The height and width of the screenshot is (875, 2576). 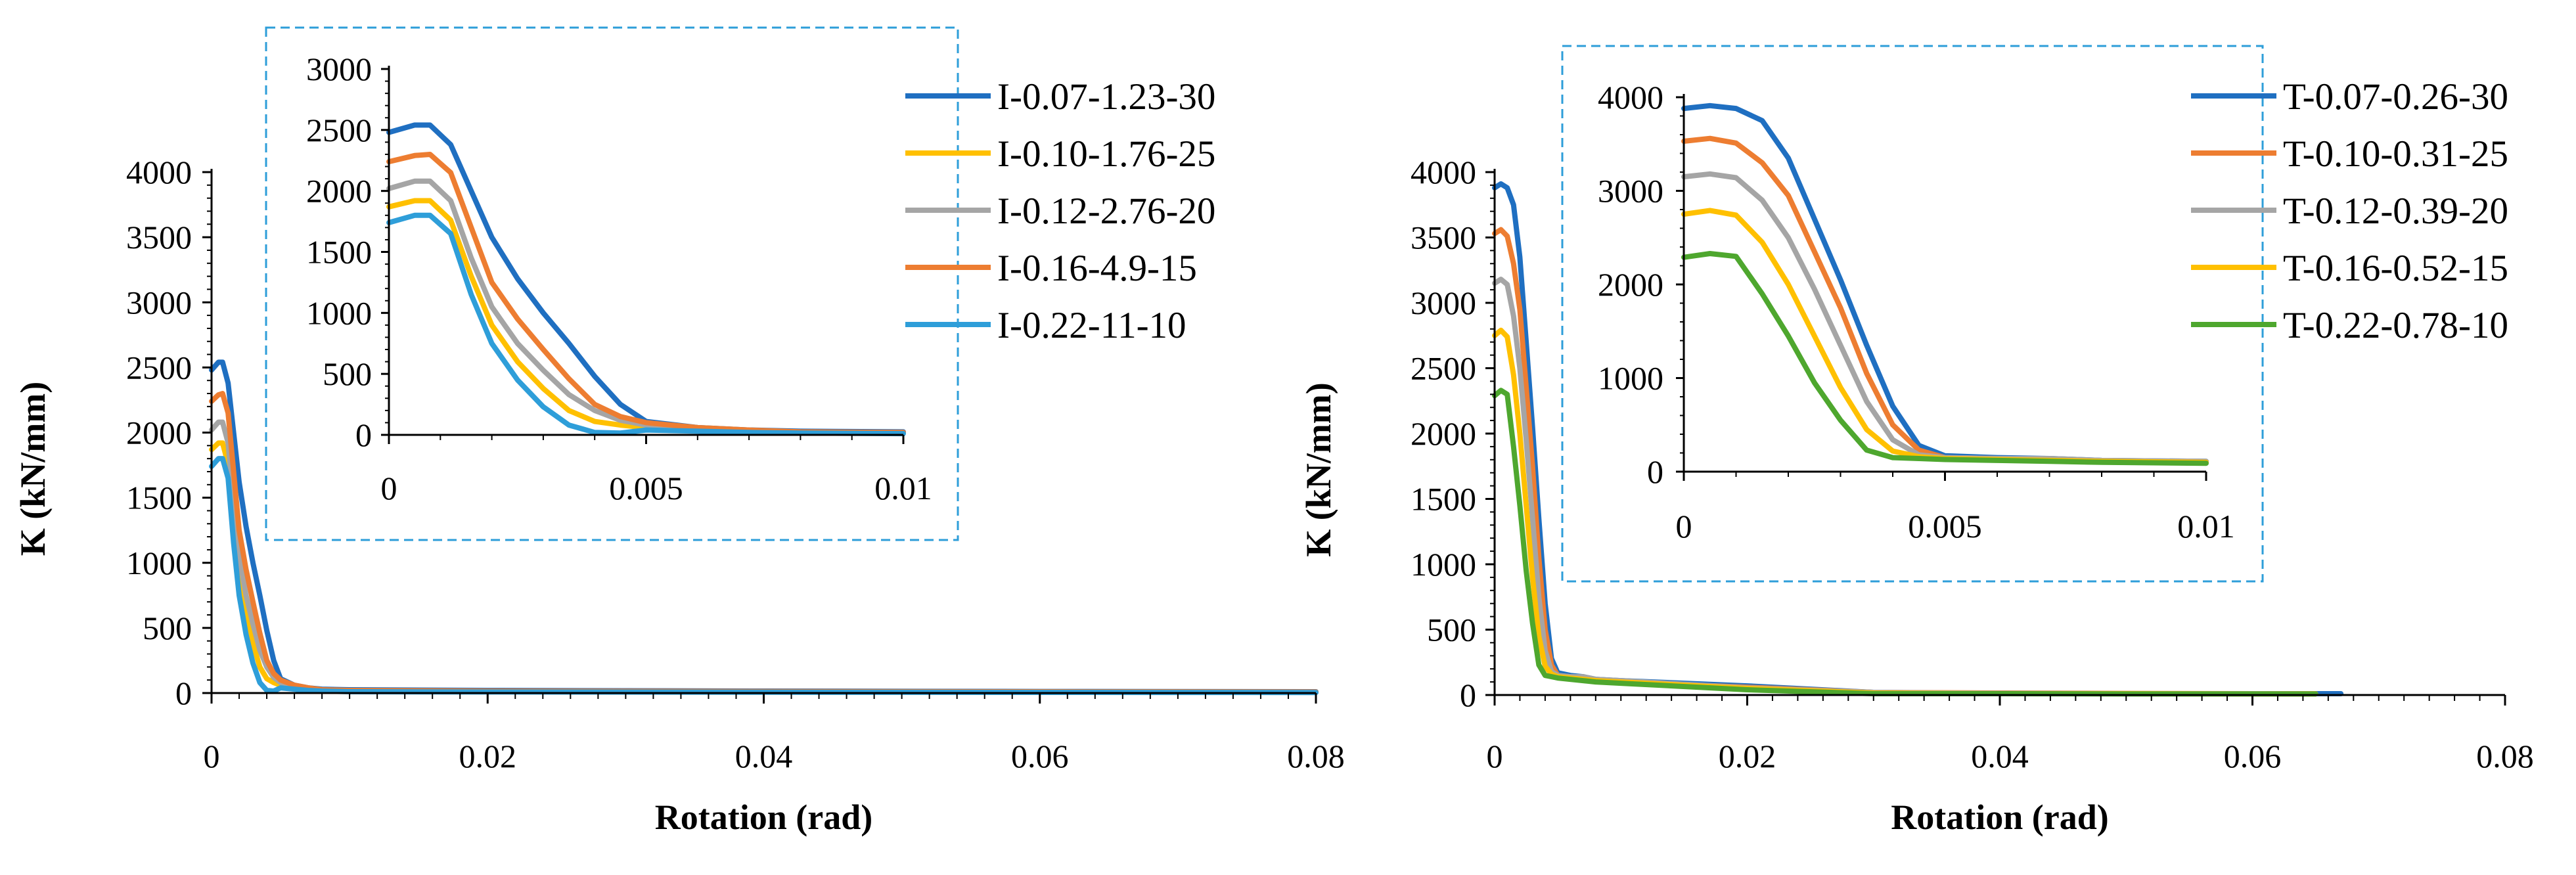 I want to click on series-line-I-0.16-4.9-15, so click(x=764, y=543).